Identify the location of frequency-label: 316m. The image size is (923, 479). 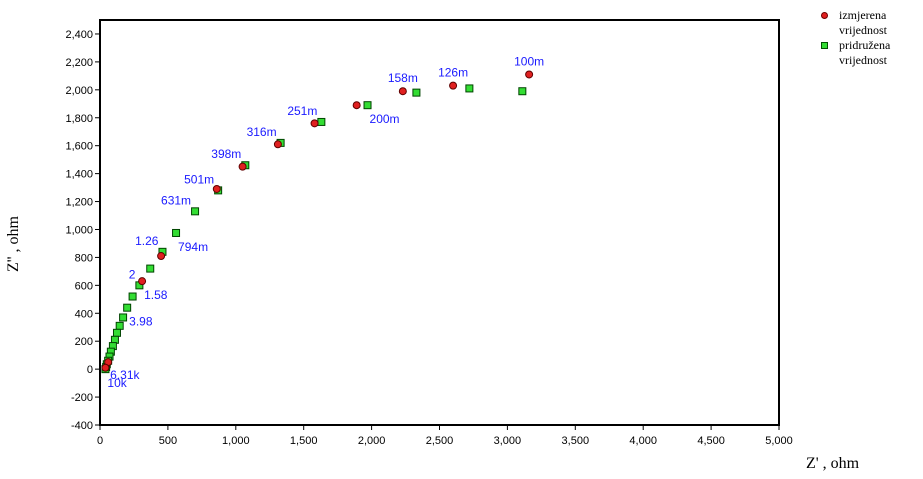
(262, 132).